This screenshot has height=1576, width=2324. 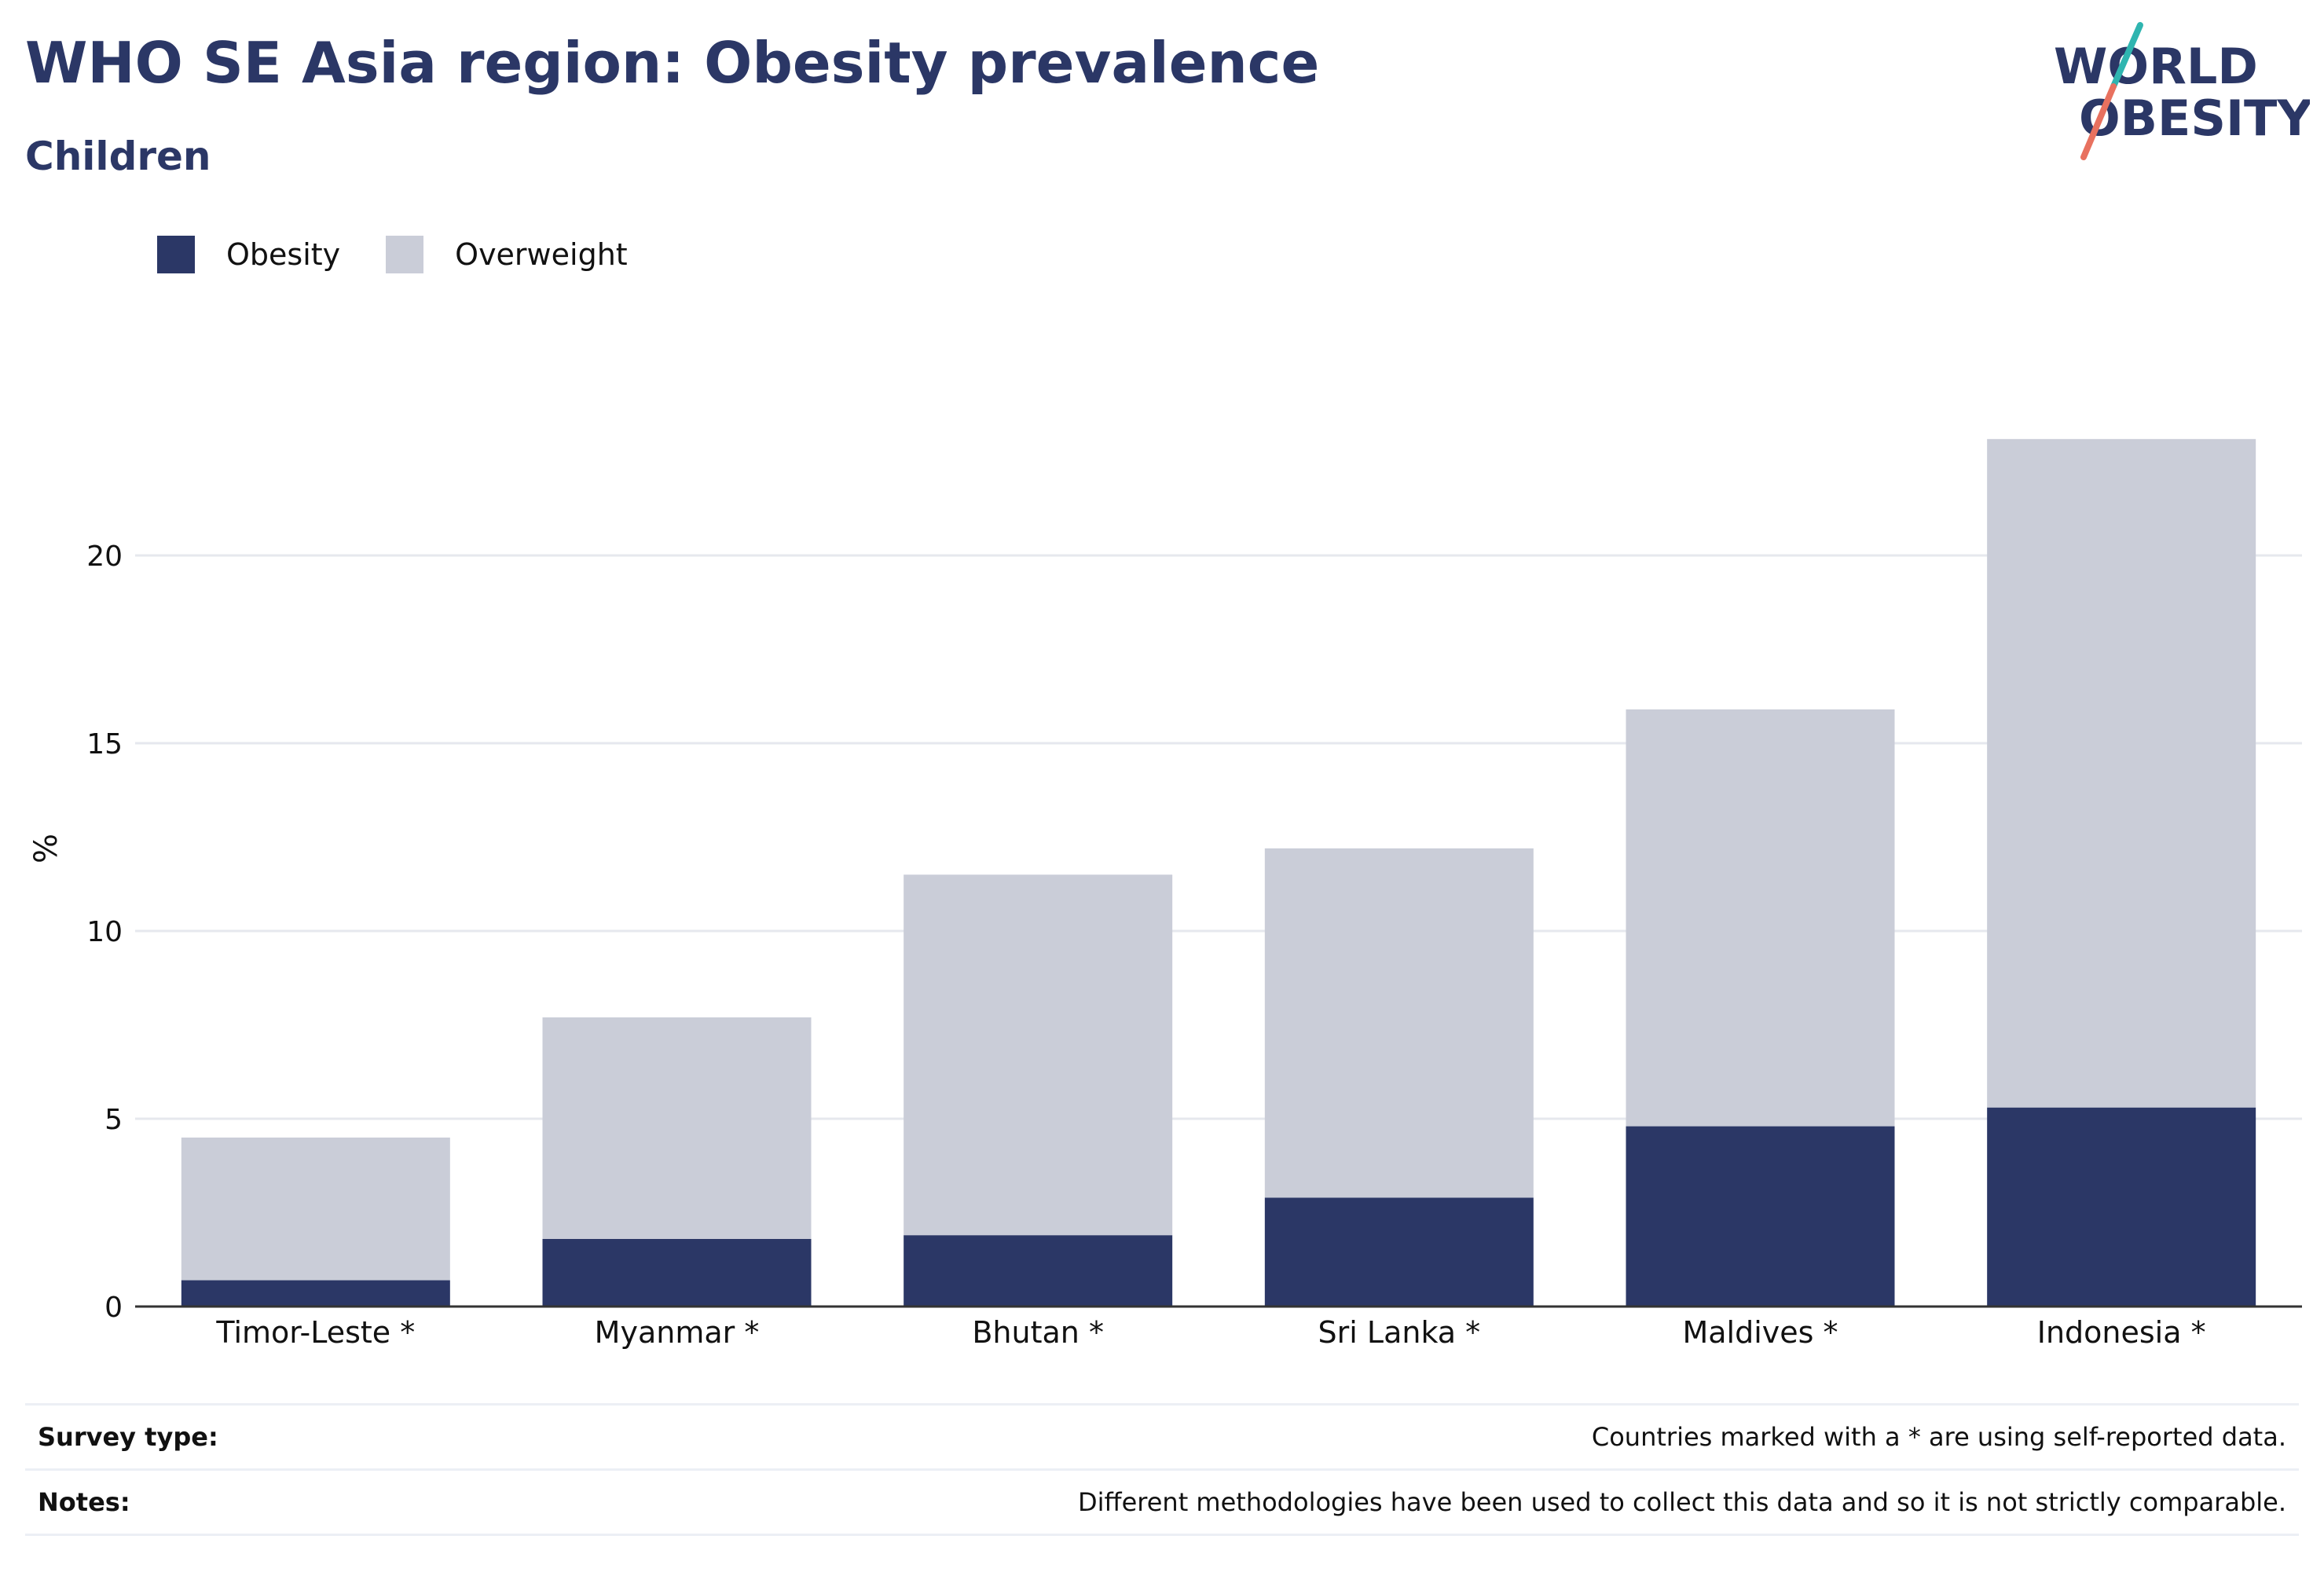 I want to click on legend-label-obesity: Obesity, so click(x=283, y=254).